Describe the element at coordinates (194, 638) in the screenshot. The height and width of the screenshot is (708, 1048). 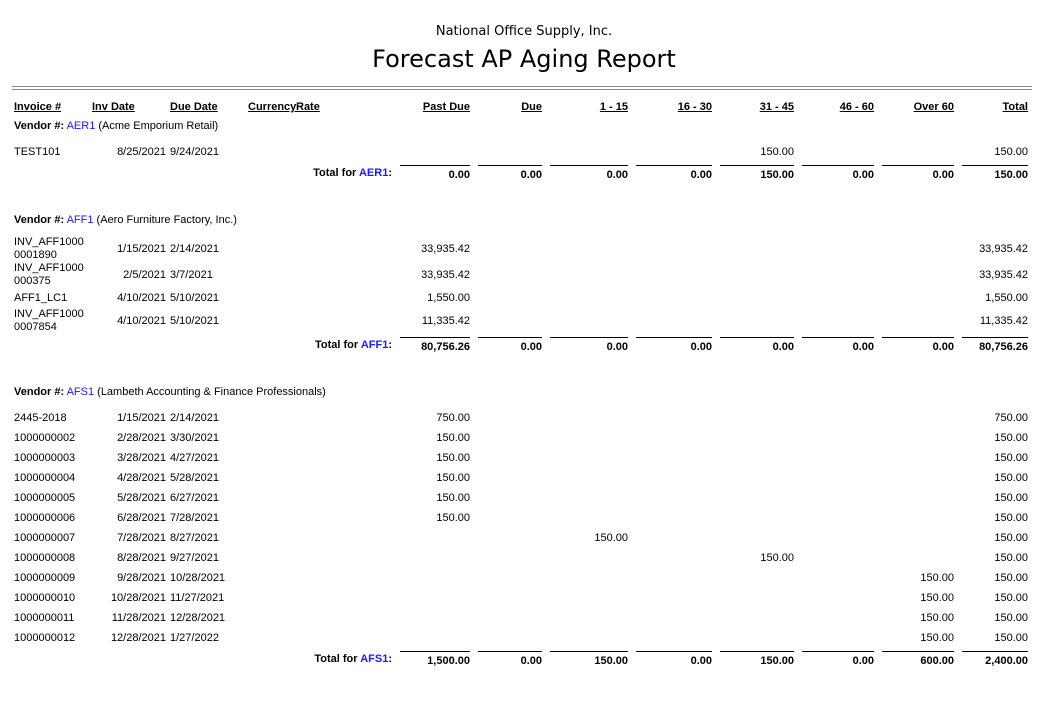
I see `cell: 1/27/2022` at that location.